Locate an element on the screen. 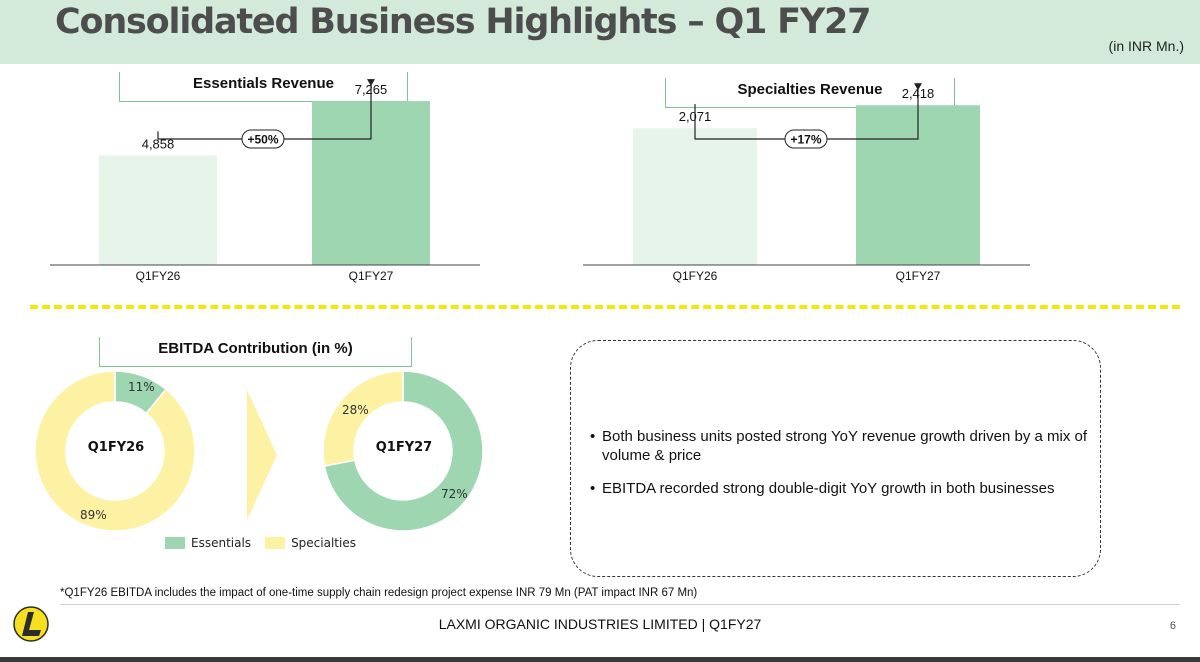 The width and height of the screenshot is (1200, 662). specialties-growth-label: +17% is located at coordinates (805, 140).